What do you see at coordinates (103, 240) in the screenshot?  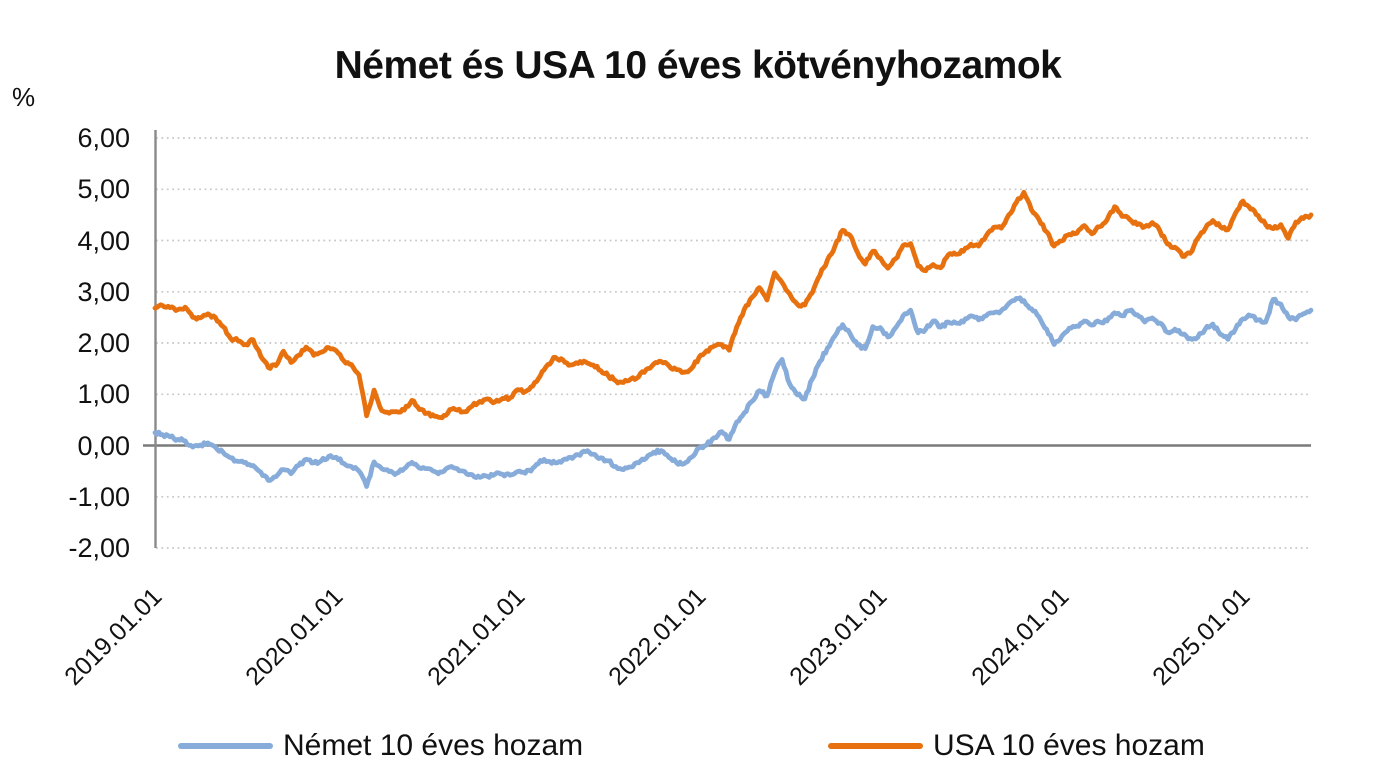 I see `y-axis-tick-label: 4,00` at bounding box center [103, 240].